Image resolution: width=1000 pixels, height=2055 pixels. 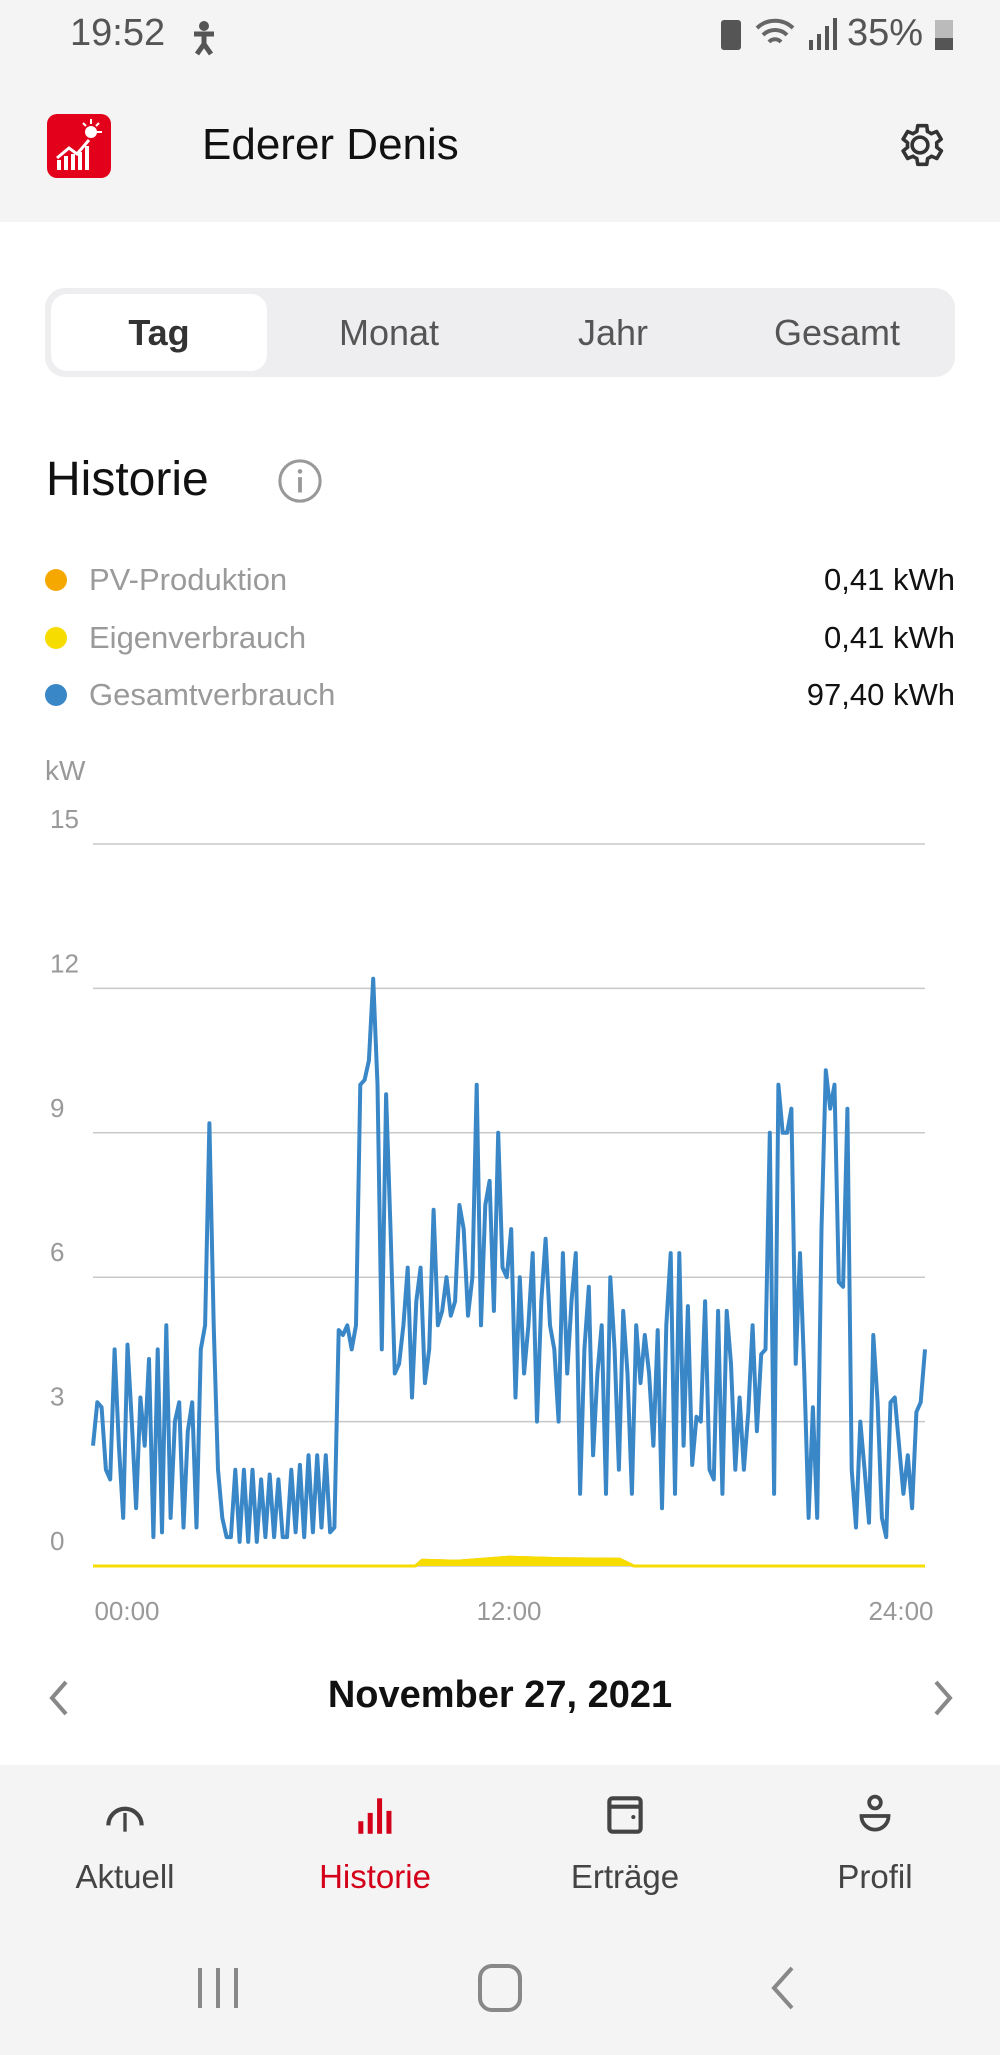 What do you see at coordinates (875, 1813) in the screenshot?
I see `profile-icon` at bounding box center [875, 1813].